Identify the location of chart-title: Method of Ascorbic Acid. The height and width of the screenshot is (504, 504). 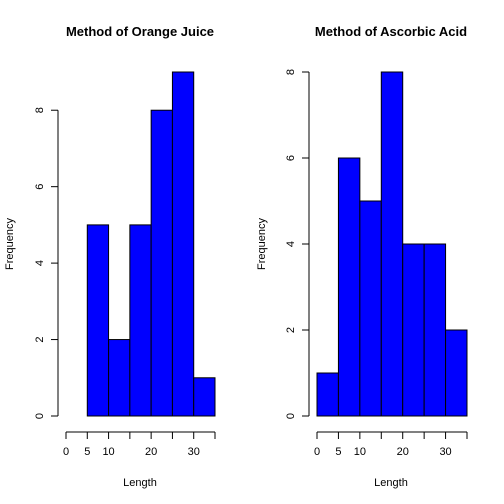
(391, 31).